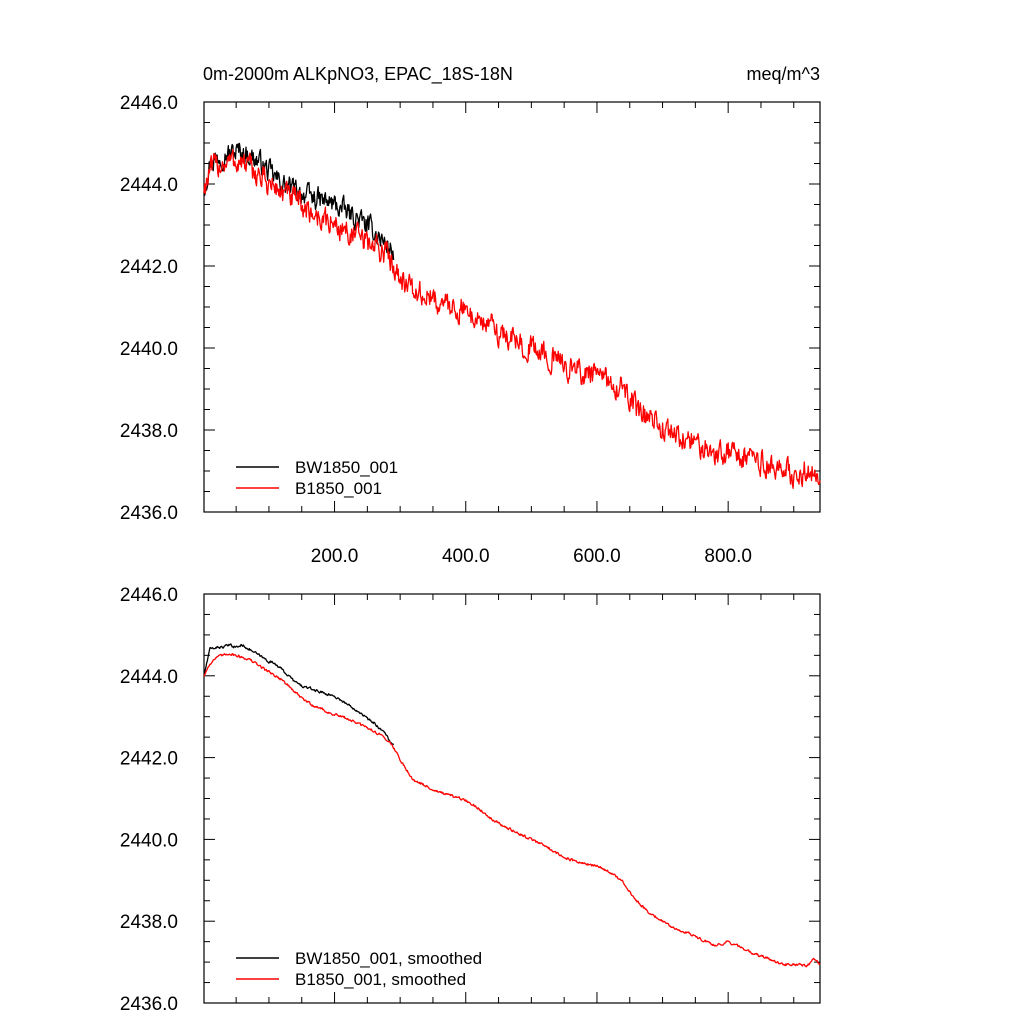 The height and width of the screenshot is (1029, 1024). Describe the element at coordinates (728, 556) in the screenshot. I see `top-x-tick-label: 800.0` at that location.